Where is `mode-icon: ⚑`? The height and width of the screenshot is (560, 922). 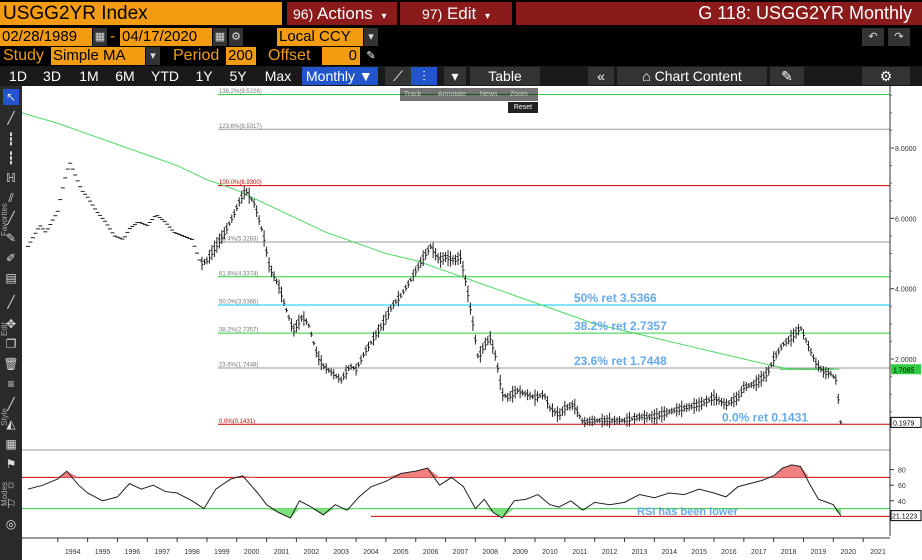
mode-icon: ⚑ is located at coordinates (11, 464).